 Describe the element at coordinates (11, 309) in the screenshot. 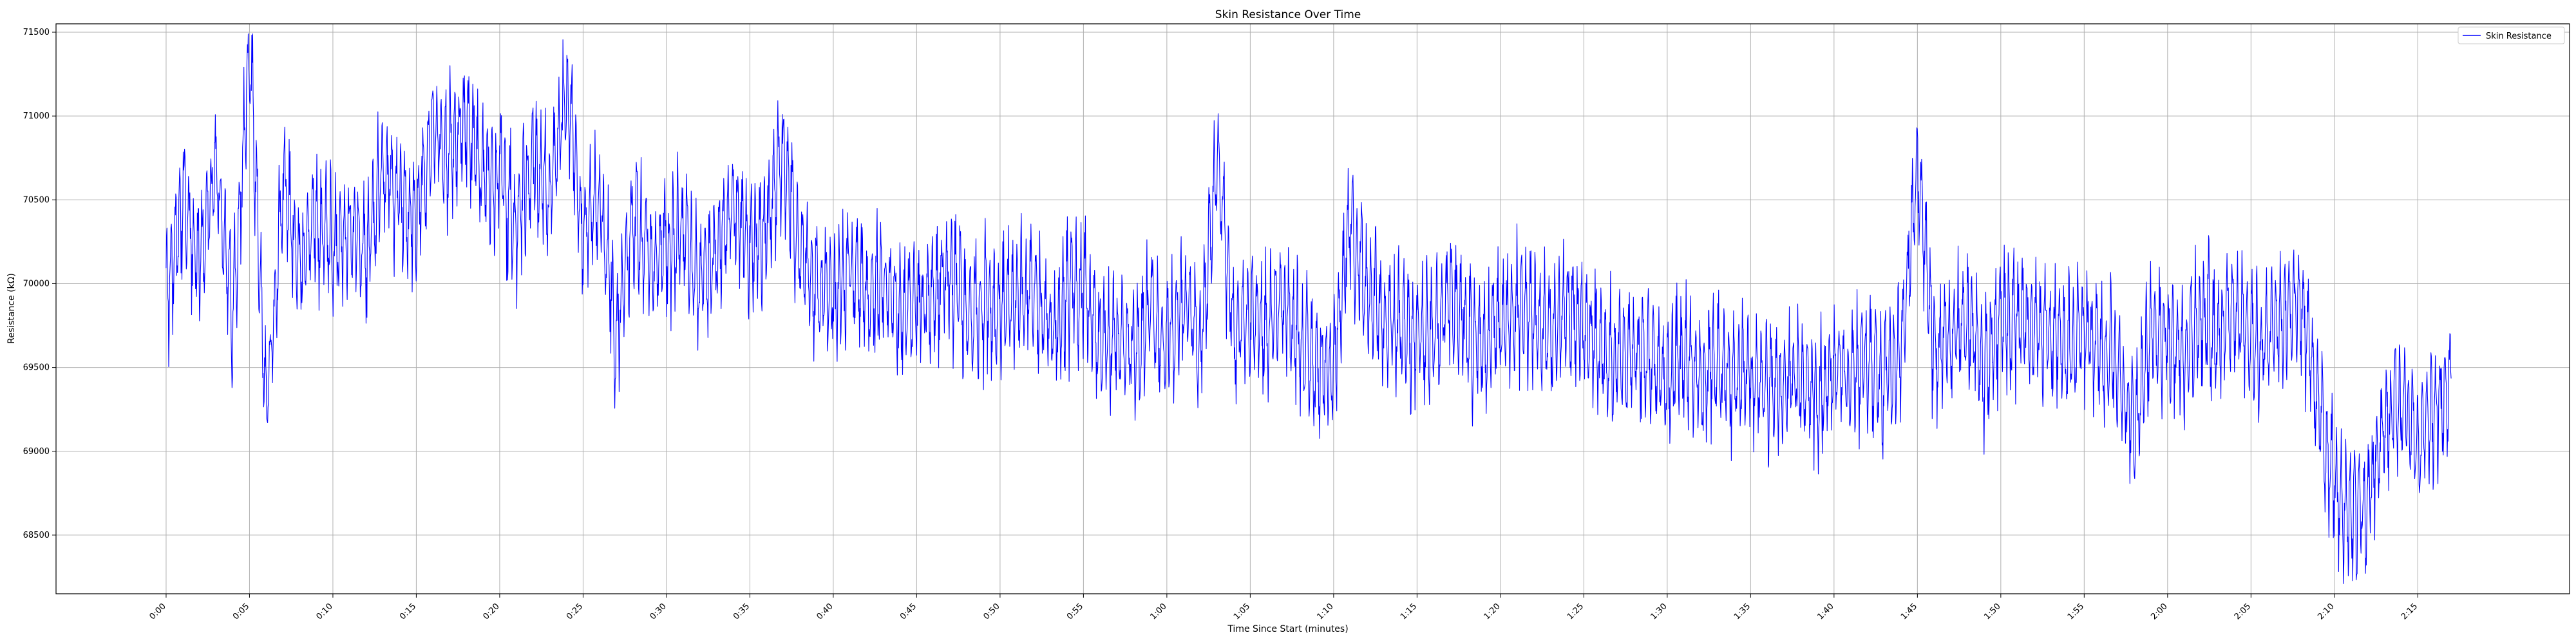

I see `y-axis-label: Resistance (kΩ)` at that location.